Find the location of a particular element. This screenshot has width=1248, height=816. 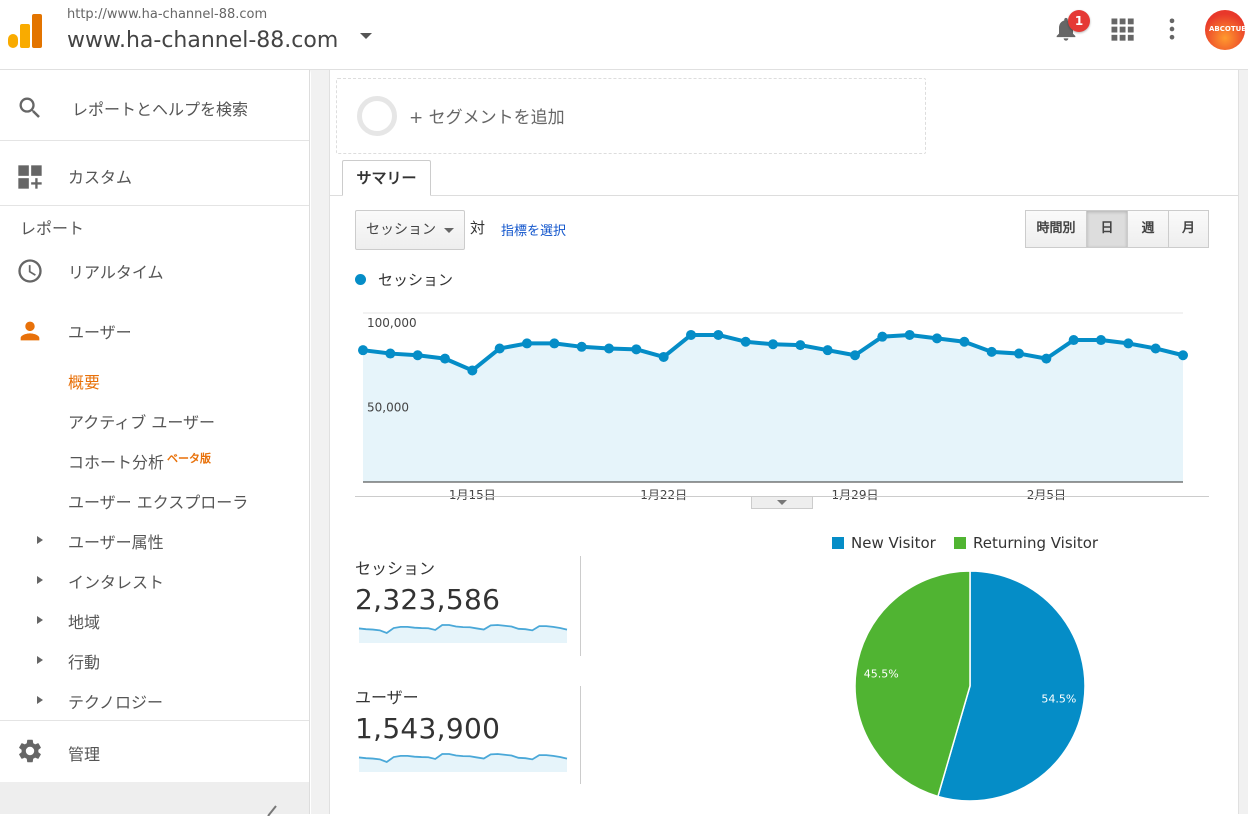

sidebar-item-users: ユーザー is located at coordinates (154, 331).